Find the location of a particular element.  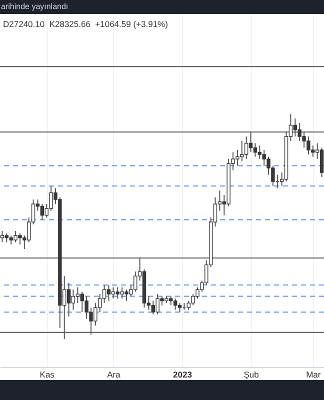

x-tick-label: Şub is located at coordinates (252, 375).